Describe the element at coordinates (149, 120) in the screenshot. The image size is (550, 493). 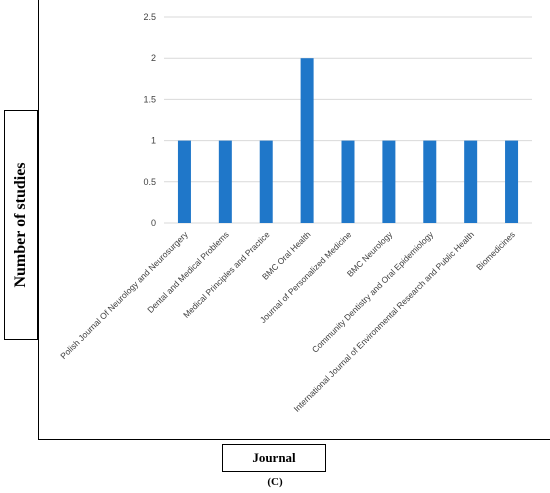
I see `y-tick-labels: 0 0.5 1 1.5 2 2.5` at that location.